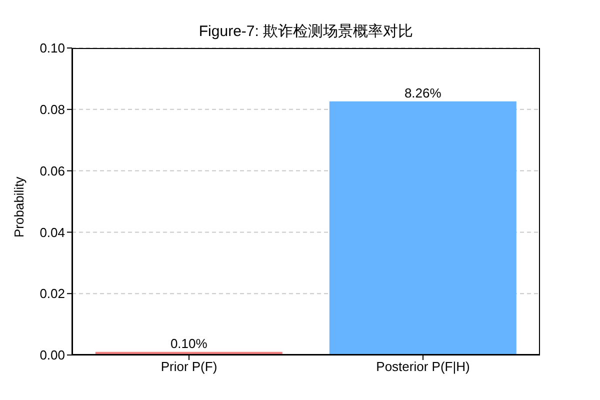 The width and height of the screenshot is (600, 400). What do you see at coordinates (52, 110) in the screenshot?
I see `y-tick-label: 0.08` at bounding box center [52, 110].